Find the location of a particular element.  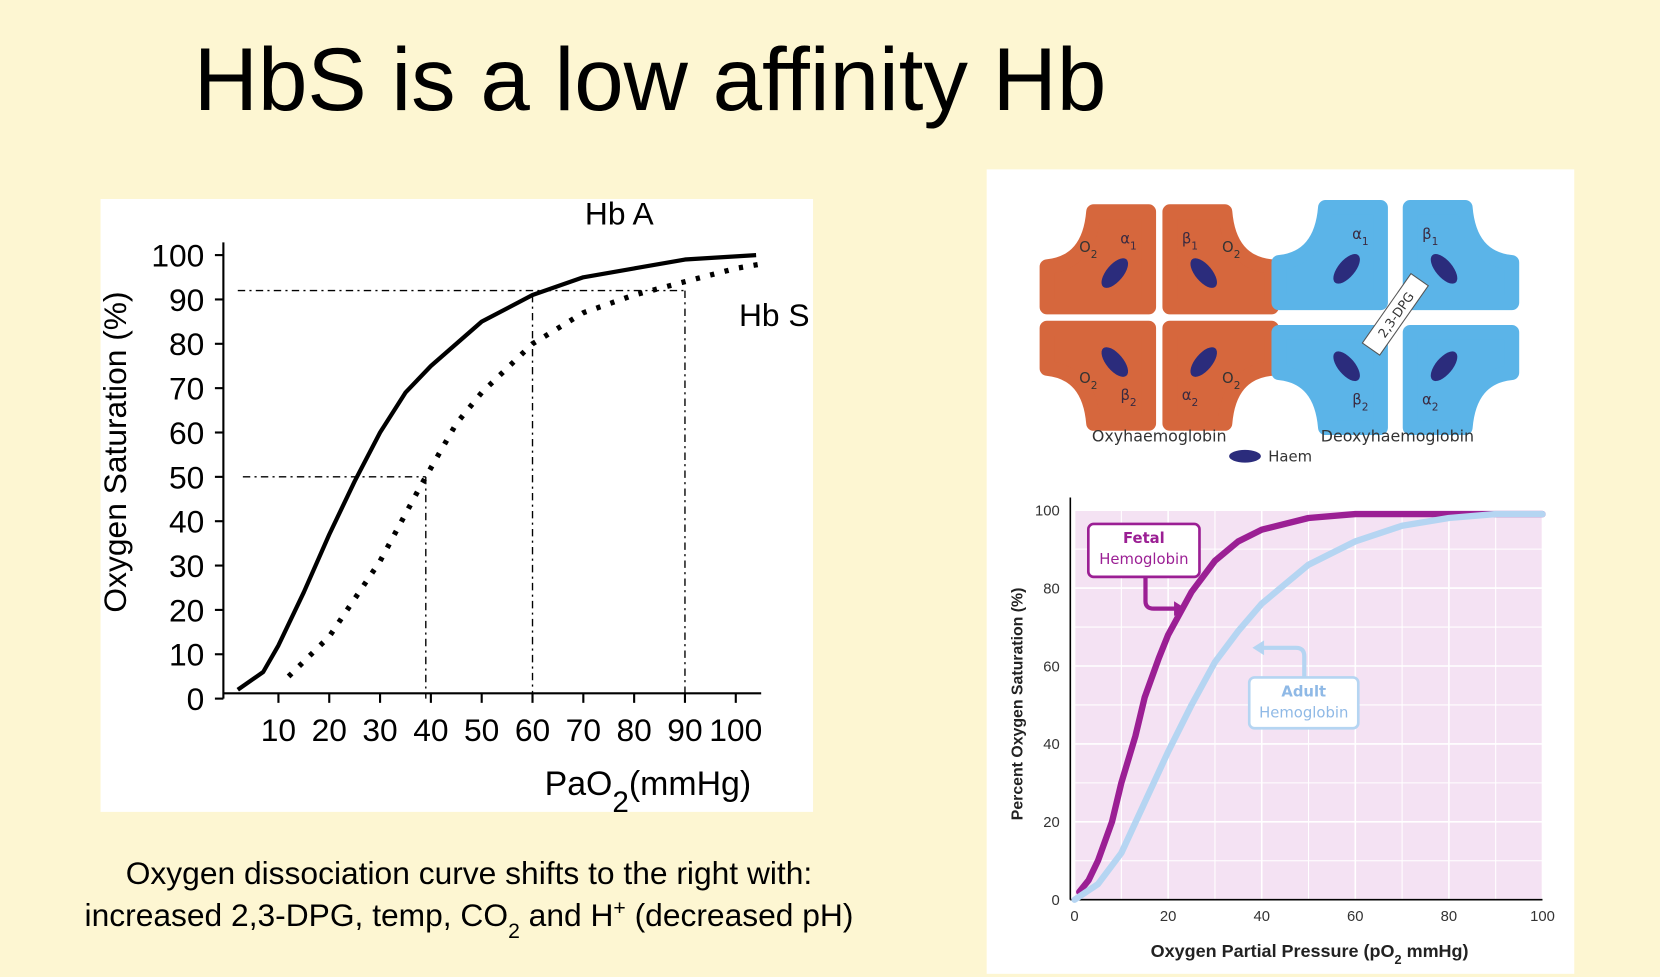

slide-title: HbS is a low affinity Hb is located at coordinates (650, 79).